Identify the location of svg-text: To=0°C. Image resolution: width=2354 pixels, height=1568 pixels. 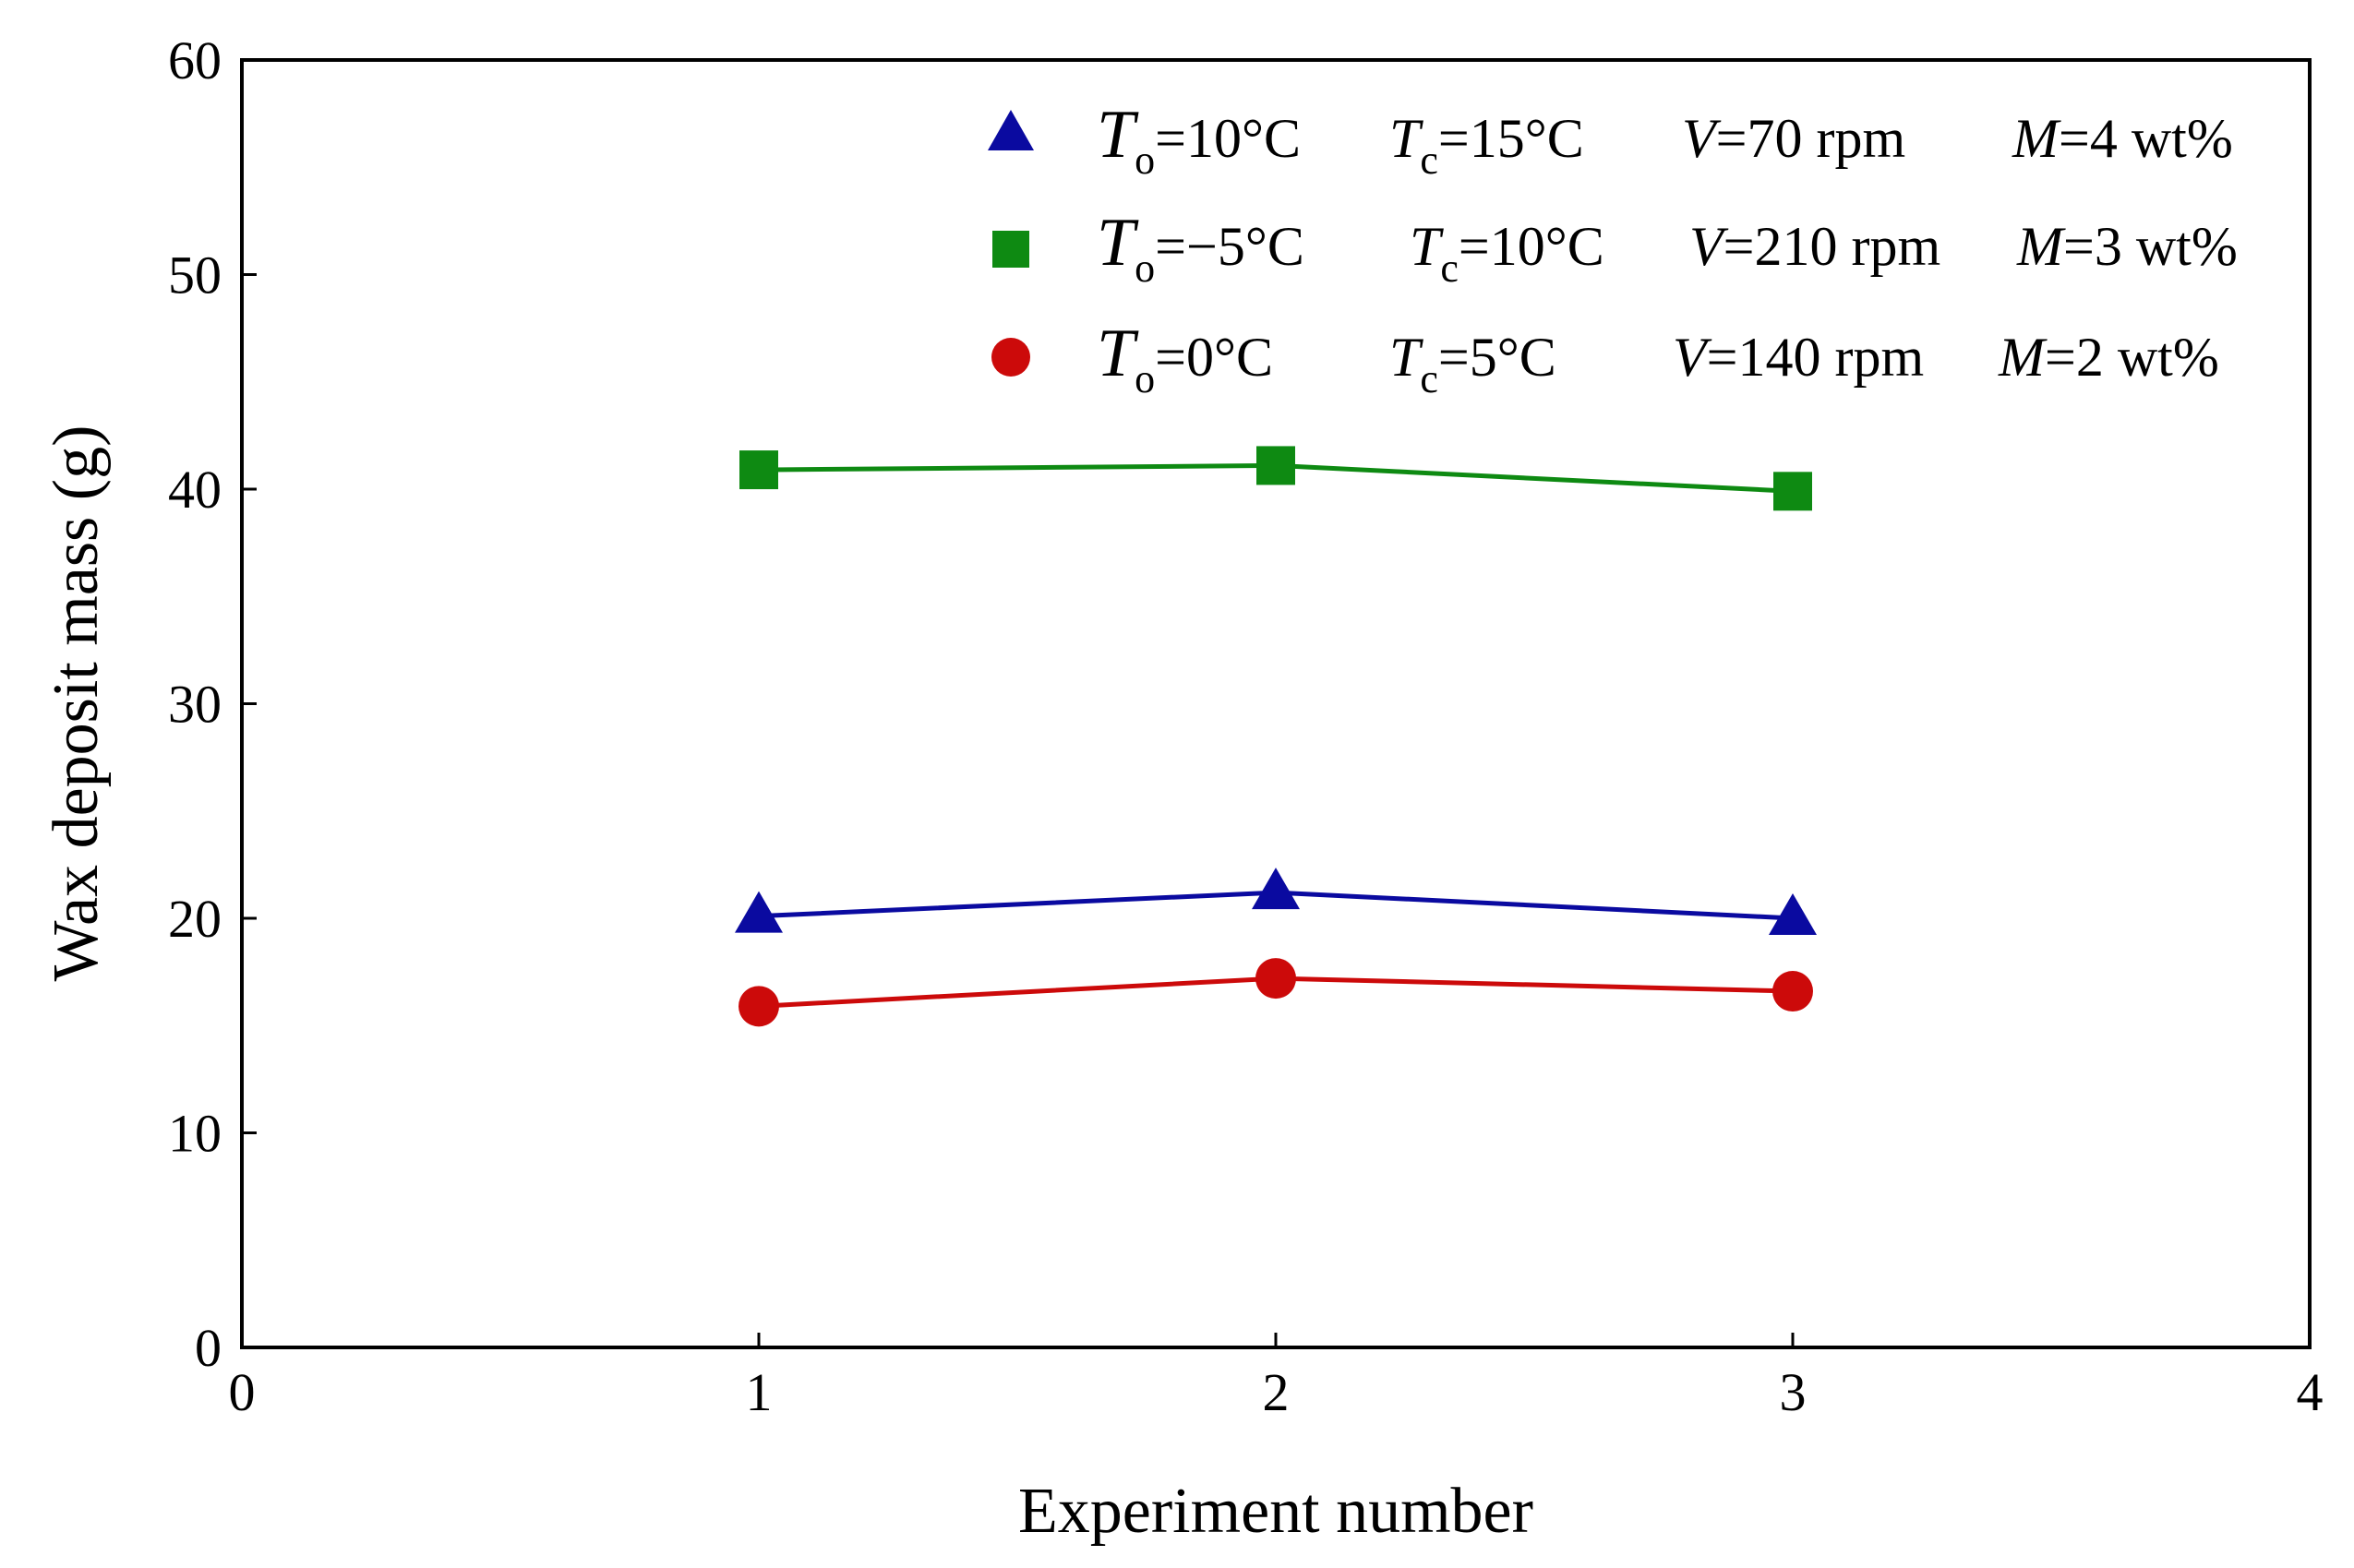
(1185, 359).